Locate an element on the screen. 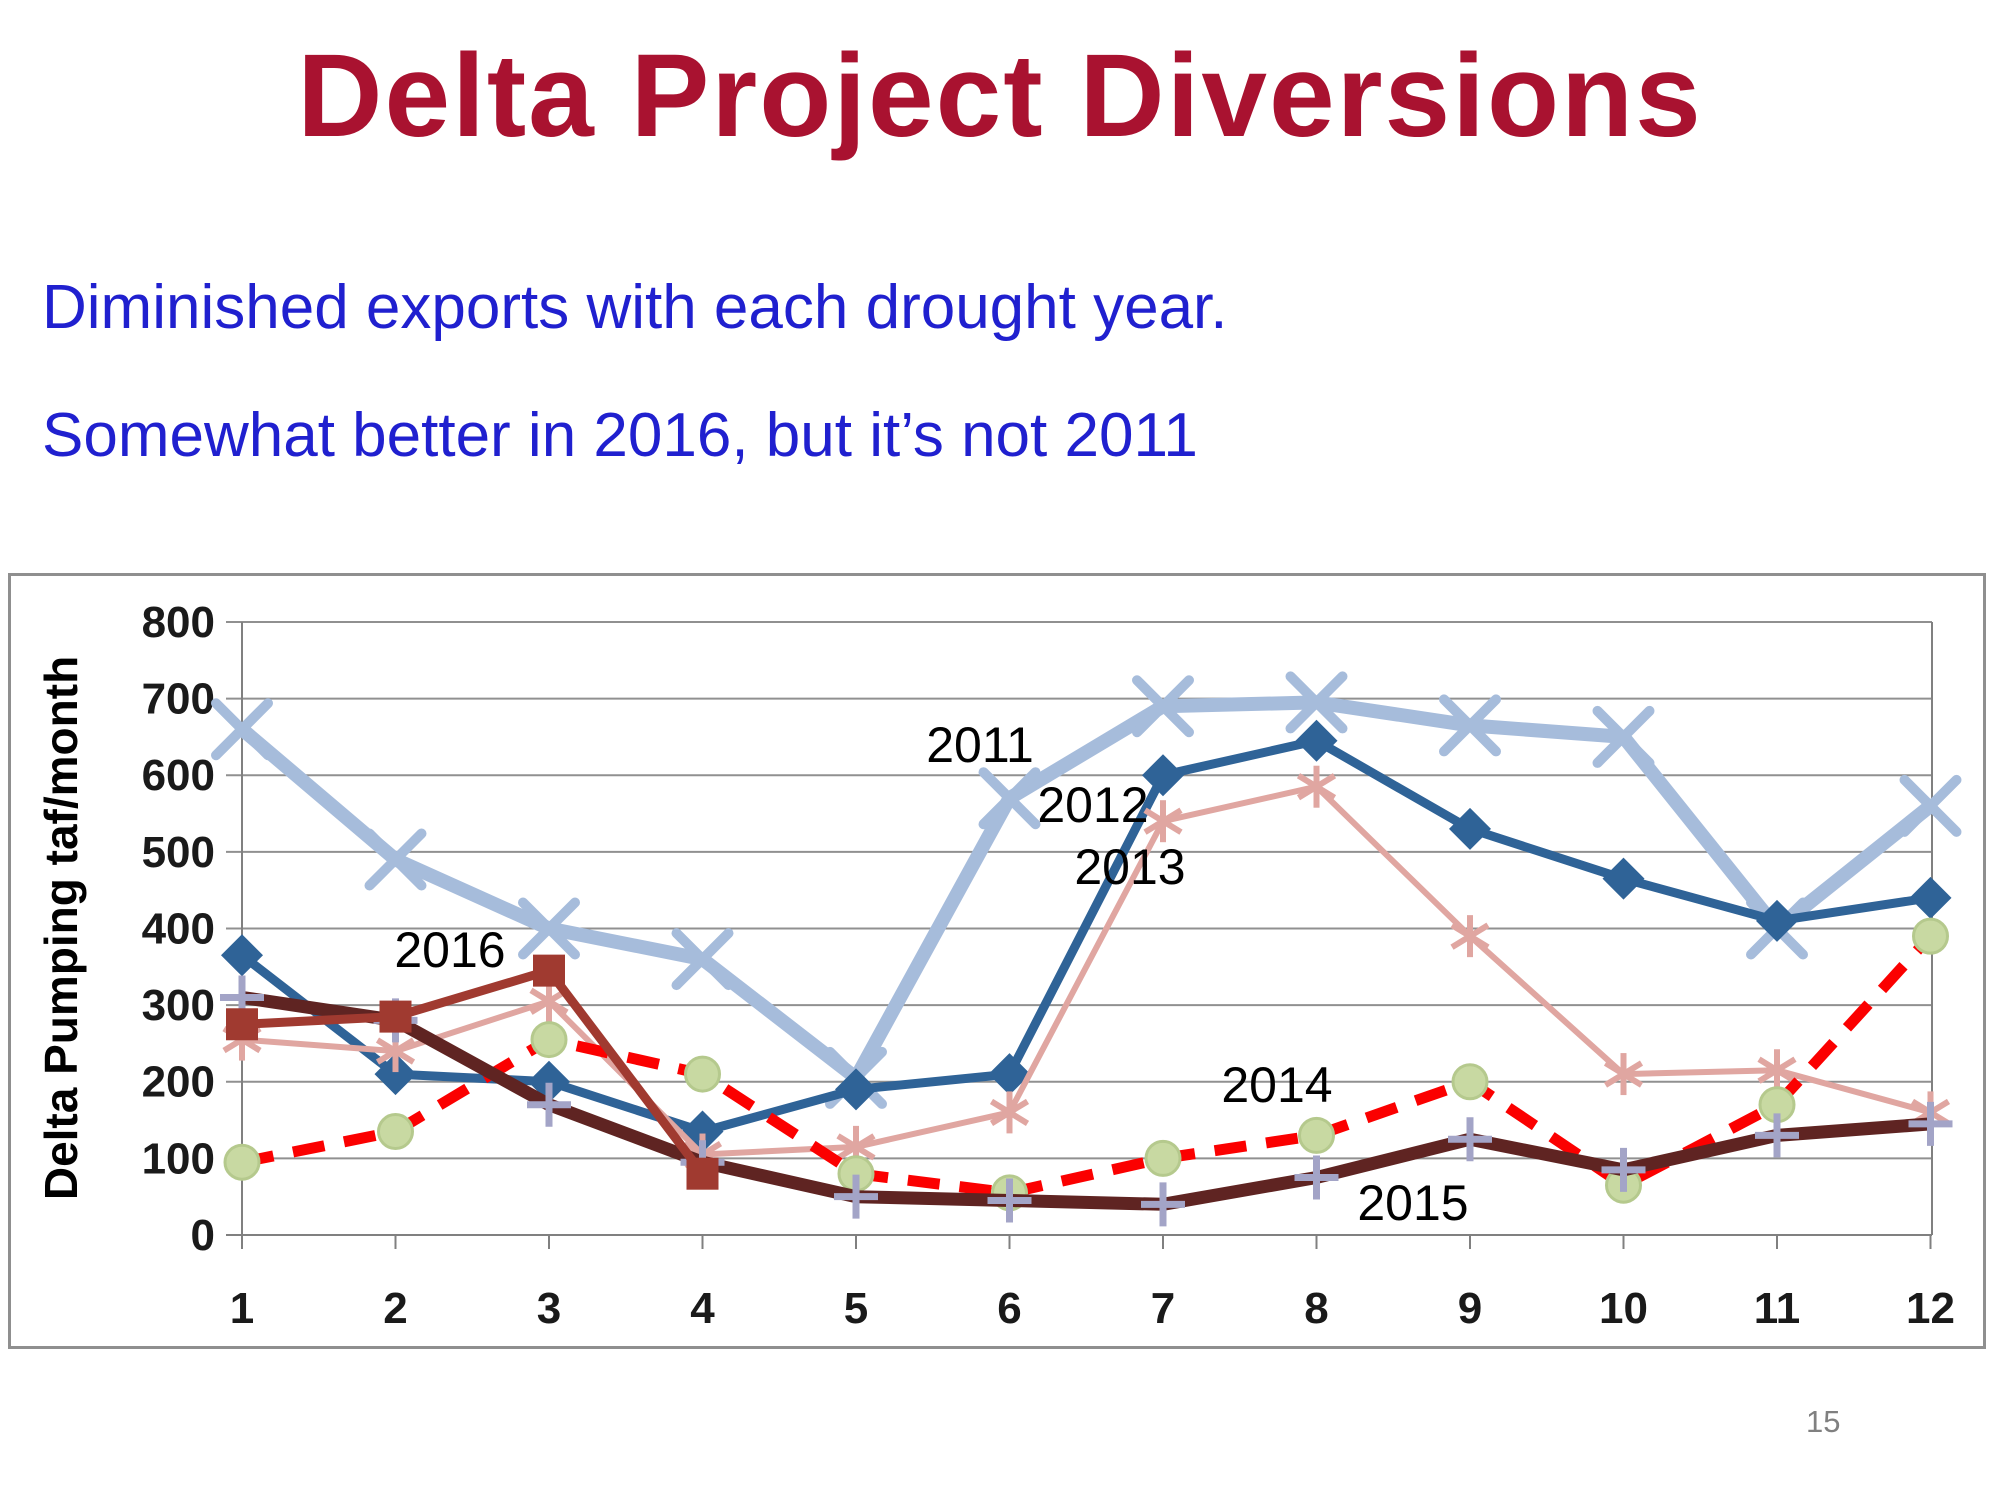  x-tick-label: 2 is located at coordinates (395, 1308).